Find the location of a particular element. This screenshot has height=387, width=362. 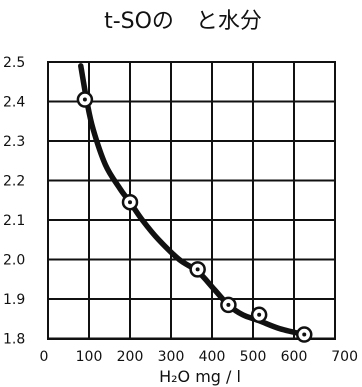

x-tick-label: 200 is located at coordinates (130, 357).